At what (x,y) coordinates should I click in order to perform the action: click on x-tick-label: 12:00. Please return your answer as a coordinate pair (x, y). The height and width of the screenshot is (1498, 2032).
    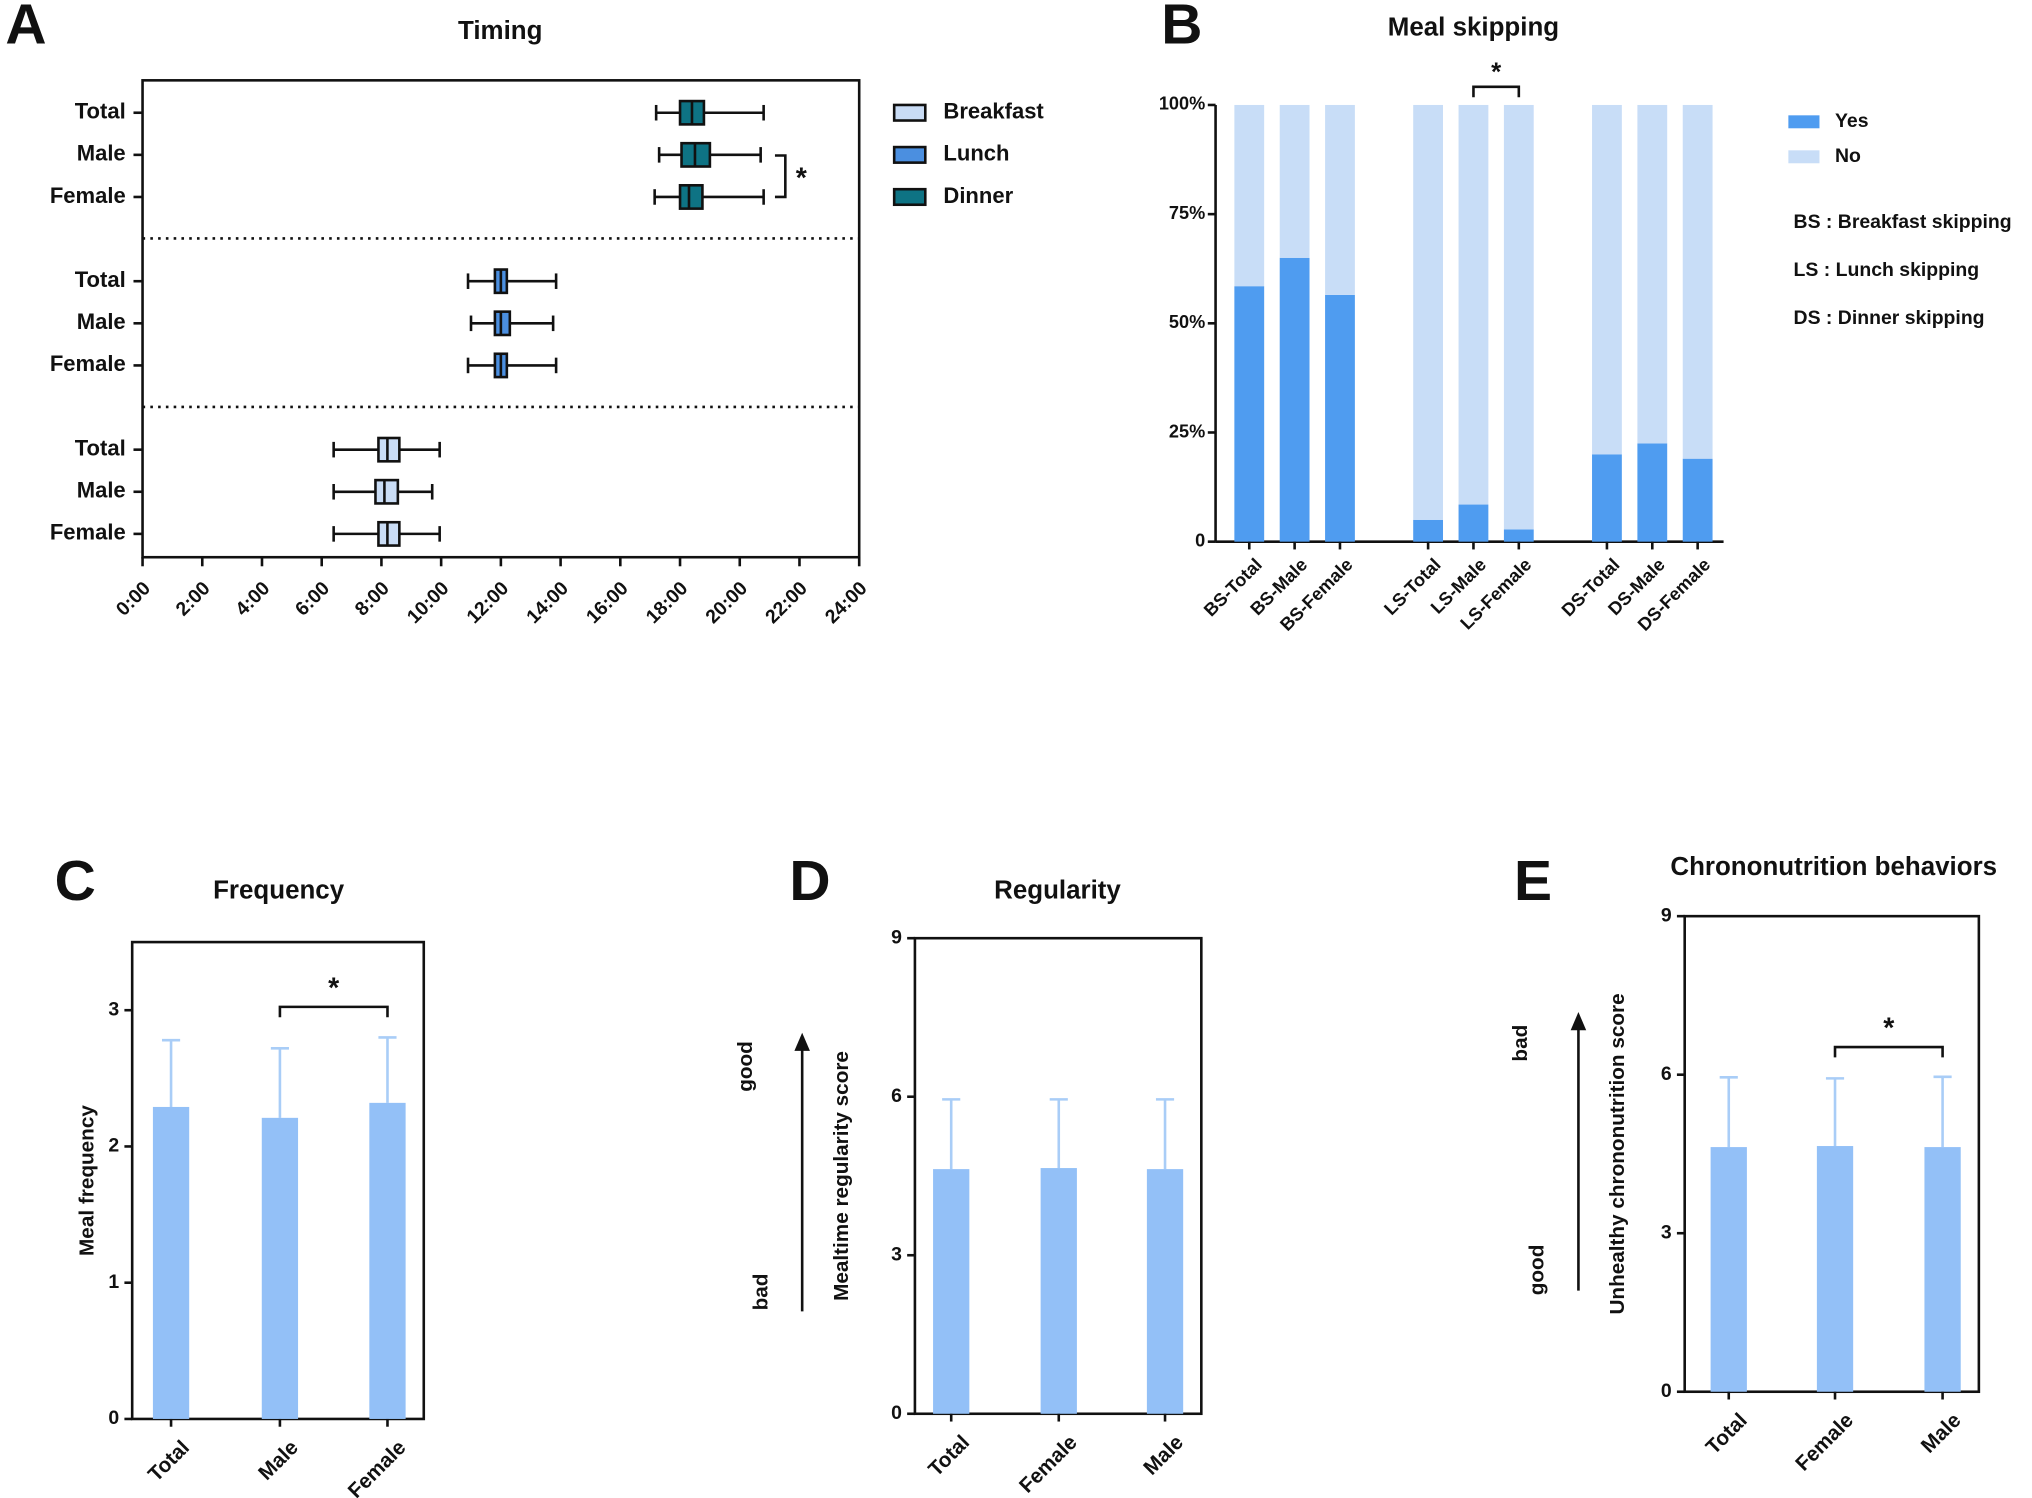
    Looking at the image, I should click on (488, 602).